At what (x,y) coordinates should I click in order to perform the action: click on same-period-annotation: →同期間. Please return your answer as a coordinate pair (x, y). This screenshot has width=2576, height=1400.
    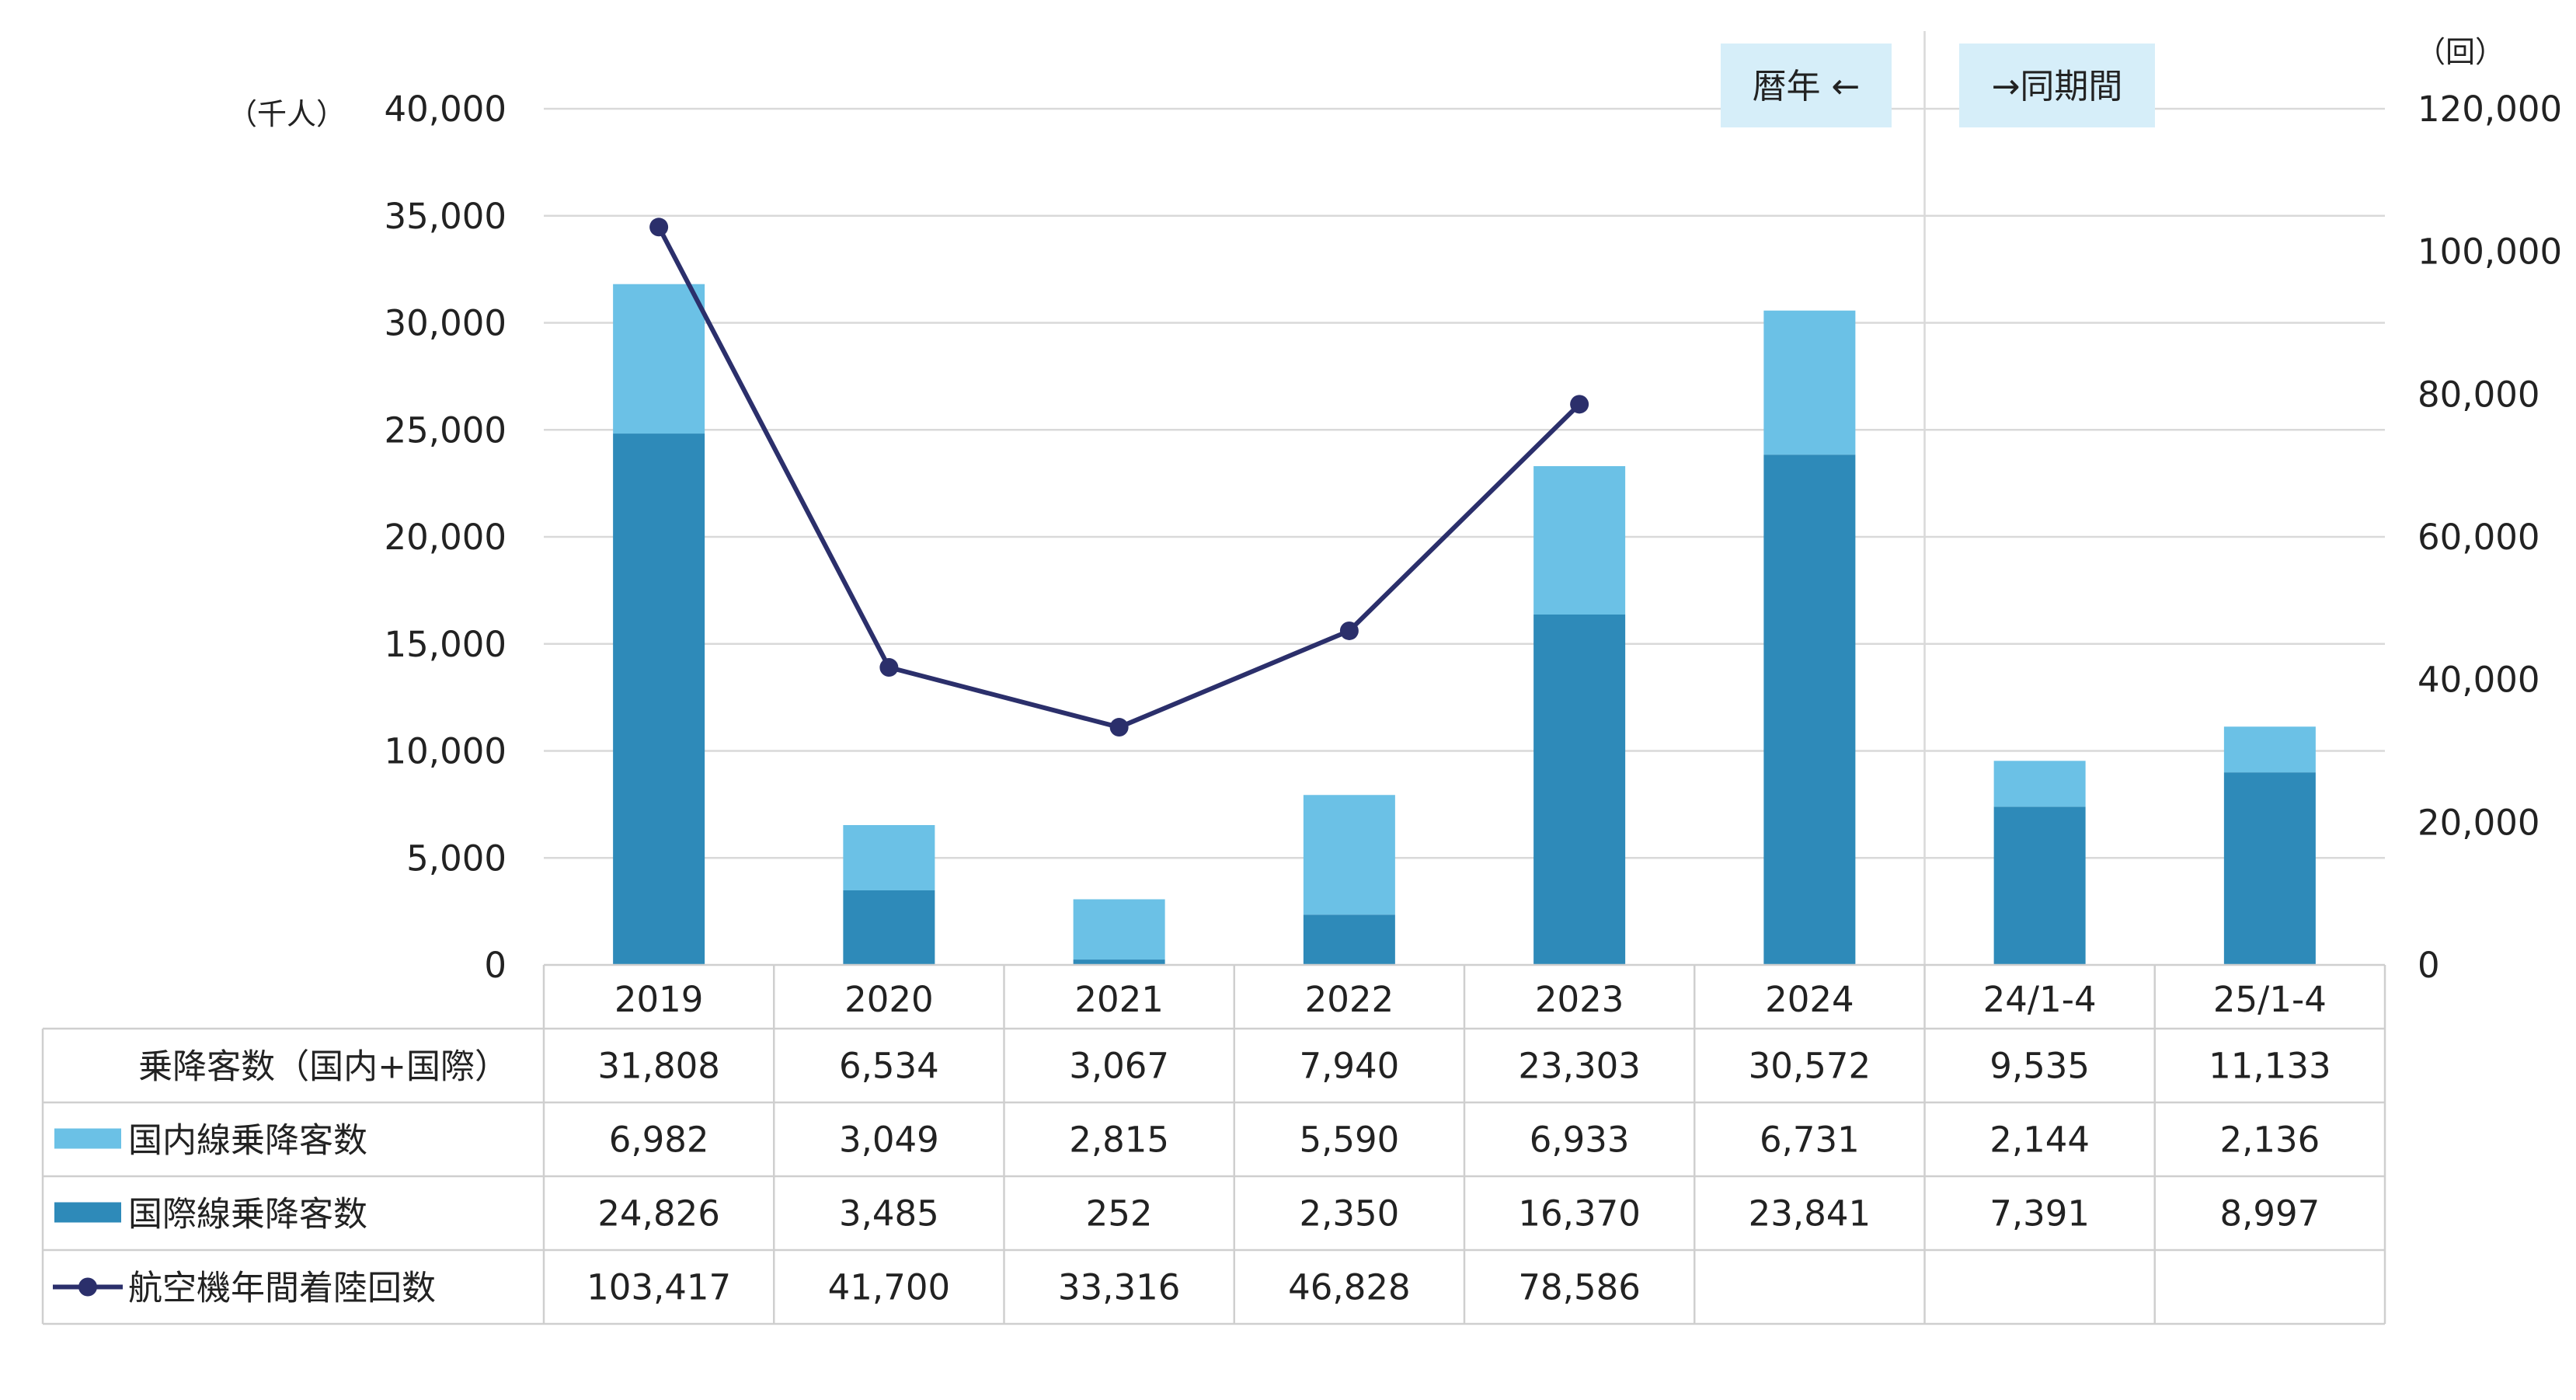
    Looking at the image, I should click on (2057, 86).